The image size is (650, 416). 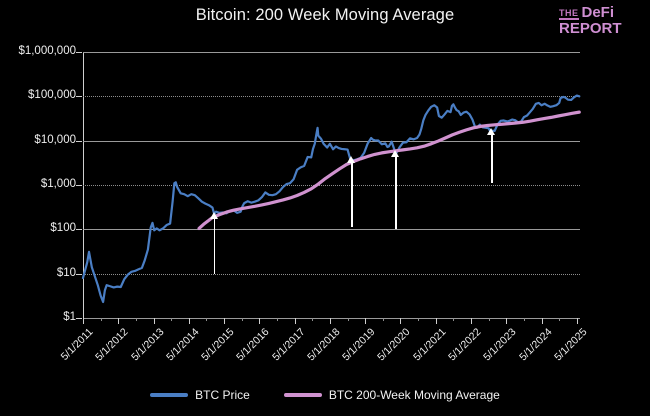 I want to click on arrow-2015-bottom, so click(x=214, y=242).